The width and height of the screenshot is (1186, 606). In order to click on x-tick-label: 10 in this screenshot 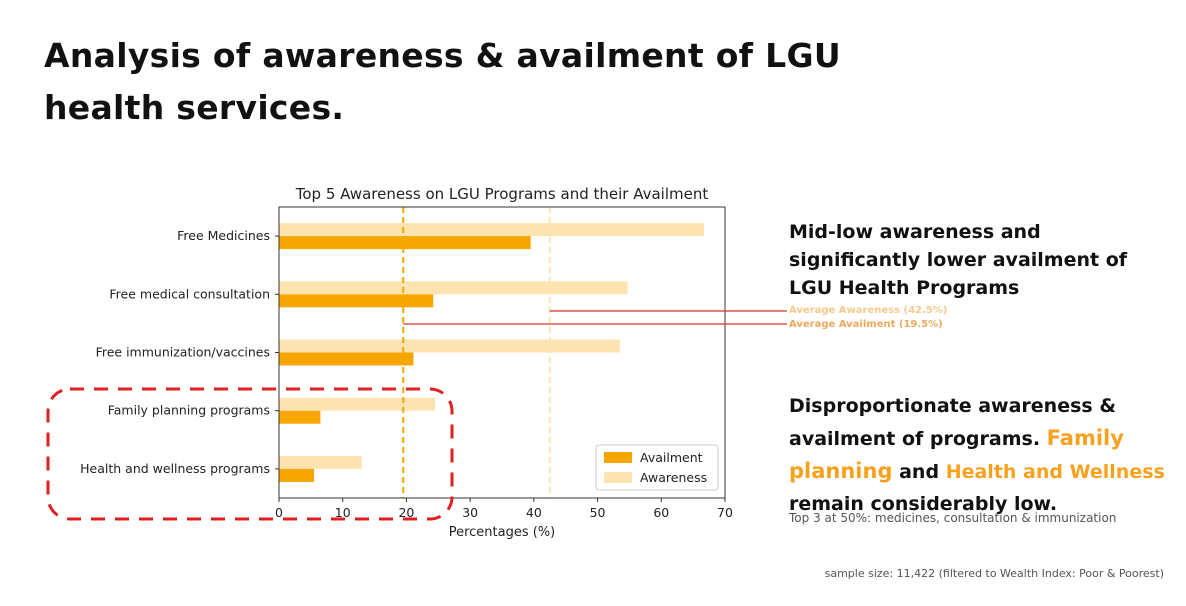, I will do `click(343, 512)`.